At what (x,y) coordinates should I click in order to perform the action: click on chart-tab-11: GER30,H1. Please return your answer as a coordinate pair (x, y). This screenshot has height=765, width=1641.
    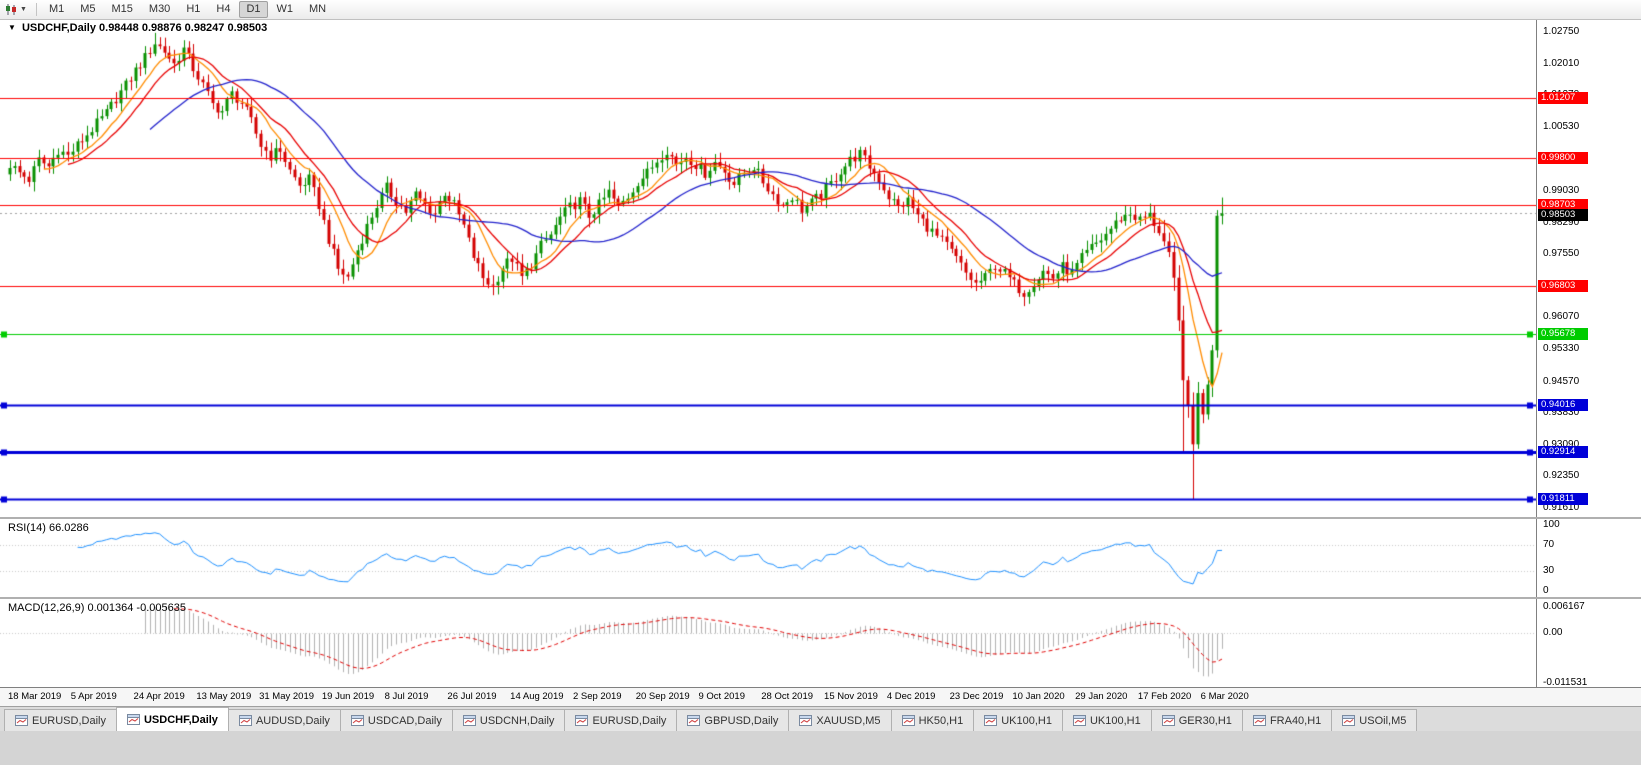
    Looking at the image, I should click on (1196, 720).